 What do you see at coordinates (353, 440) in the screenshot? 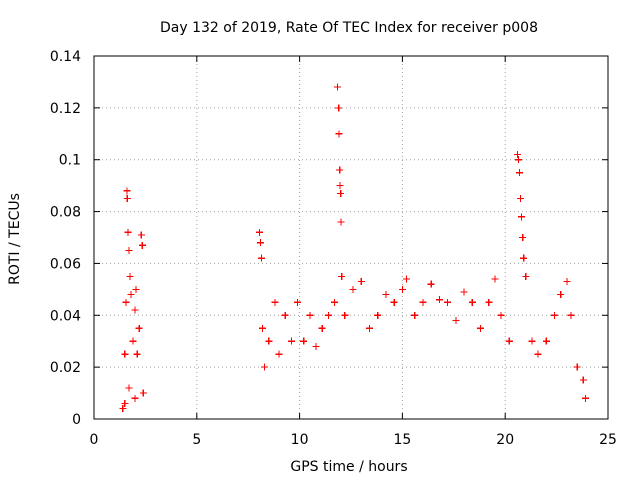
I see `x-tick-labels: 0 5 10 15 20 25` at bounding box center [353, 440].